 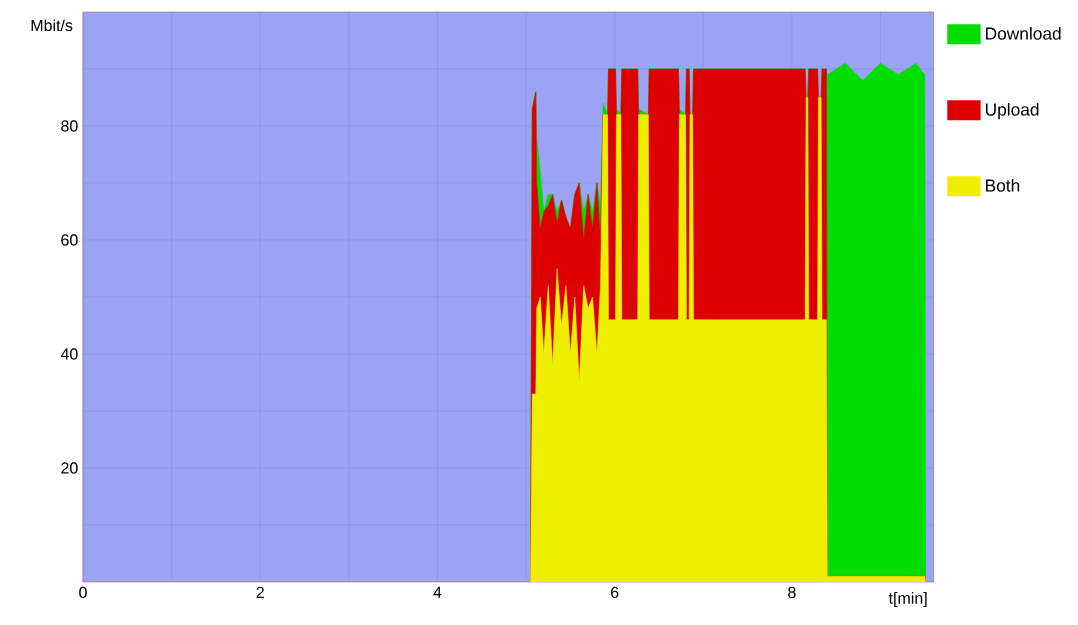 What do you see at coordinates (69, 468) in the screenshot?
I see `y-tick-label: 20` at bounding box center [69, 468].